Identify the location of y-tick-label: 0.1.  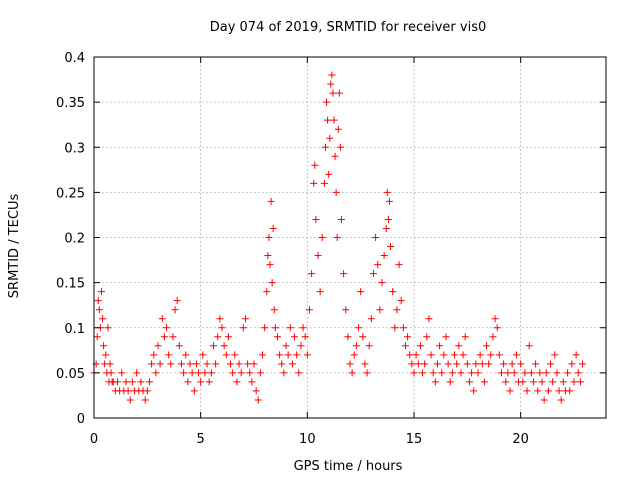
(74, 329).